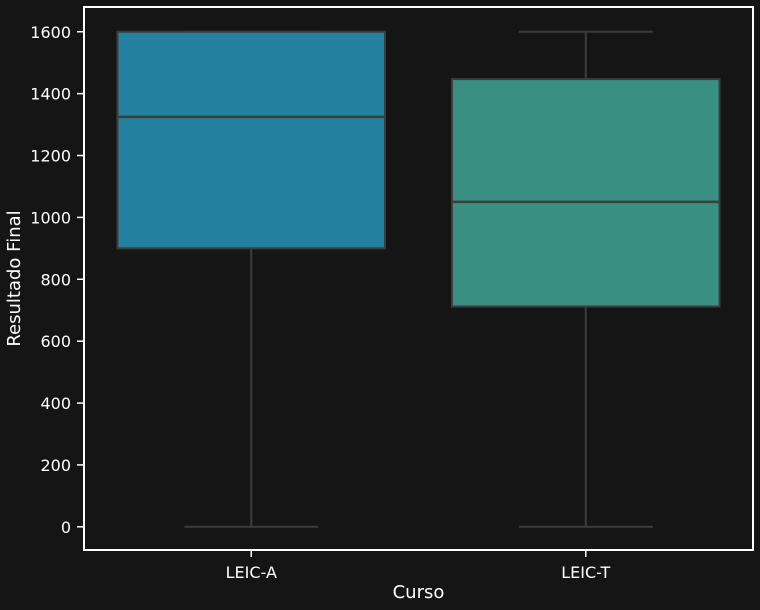 The image size is (760, 610). I want to click on y-tick-label: 0, so click(66, 527).